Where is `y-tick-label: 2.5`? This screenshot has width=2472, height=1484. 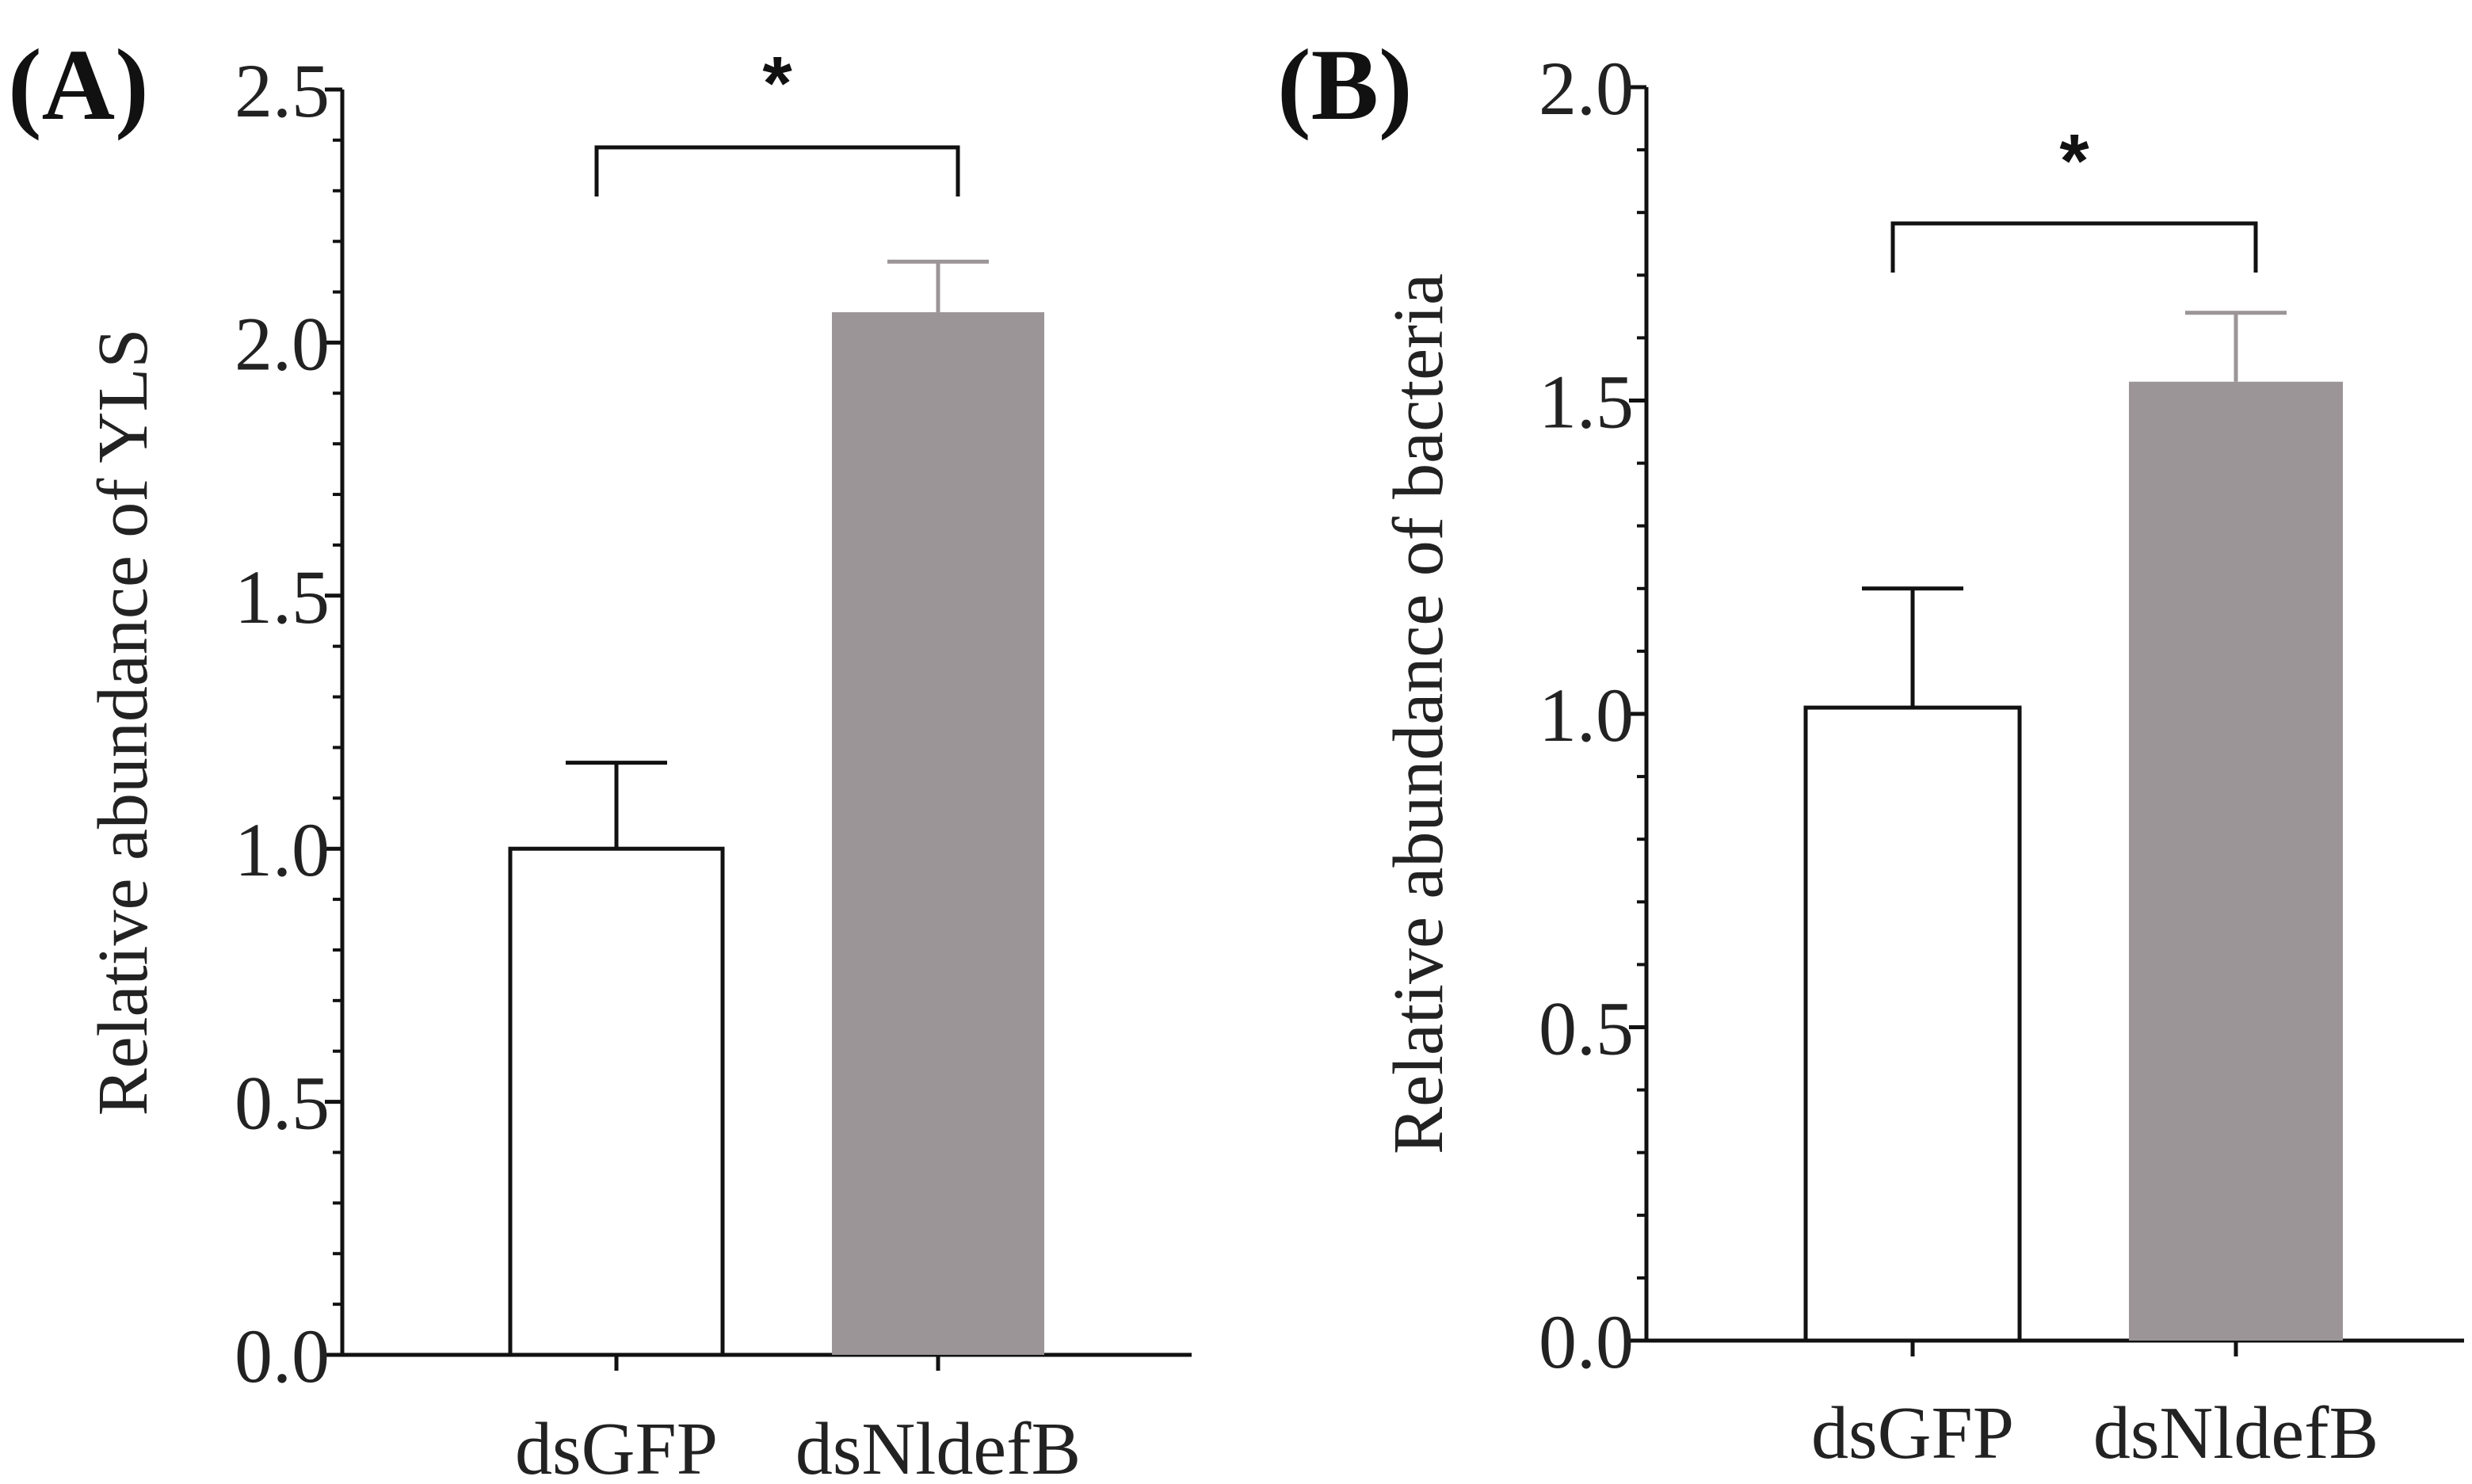 y-tick-label: 2.5 is located at coordinates (282, 90).